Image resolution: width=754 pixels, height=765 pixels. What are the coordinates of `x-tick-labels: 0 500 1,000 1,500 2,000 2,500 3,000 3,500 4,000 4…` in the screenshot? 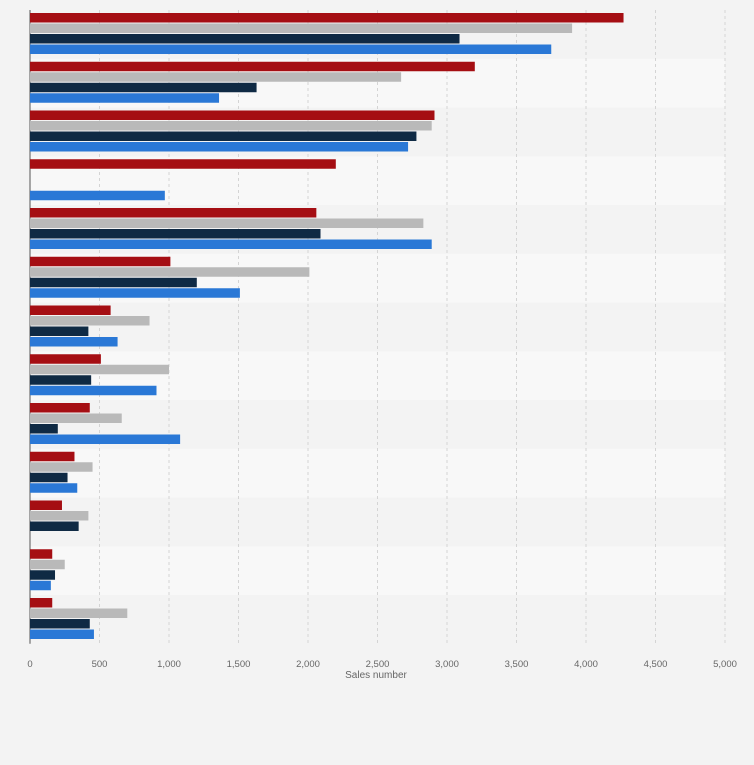 It's located at (382, 664).